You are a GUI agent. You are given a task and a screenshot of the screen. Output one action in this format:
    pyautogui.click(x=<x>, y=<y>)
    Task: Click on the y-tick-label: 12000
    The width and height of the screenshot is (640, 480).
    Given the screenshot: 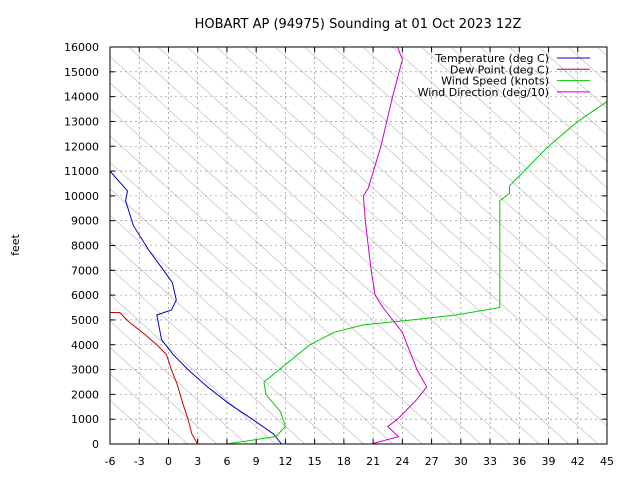 What is the action you would take?
    pyautogui.click(x=81, y=146)
    